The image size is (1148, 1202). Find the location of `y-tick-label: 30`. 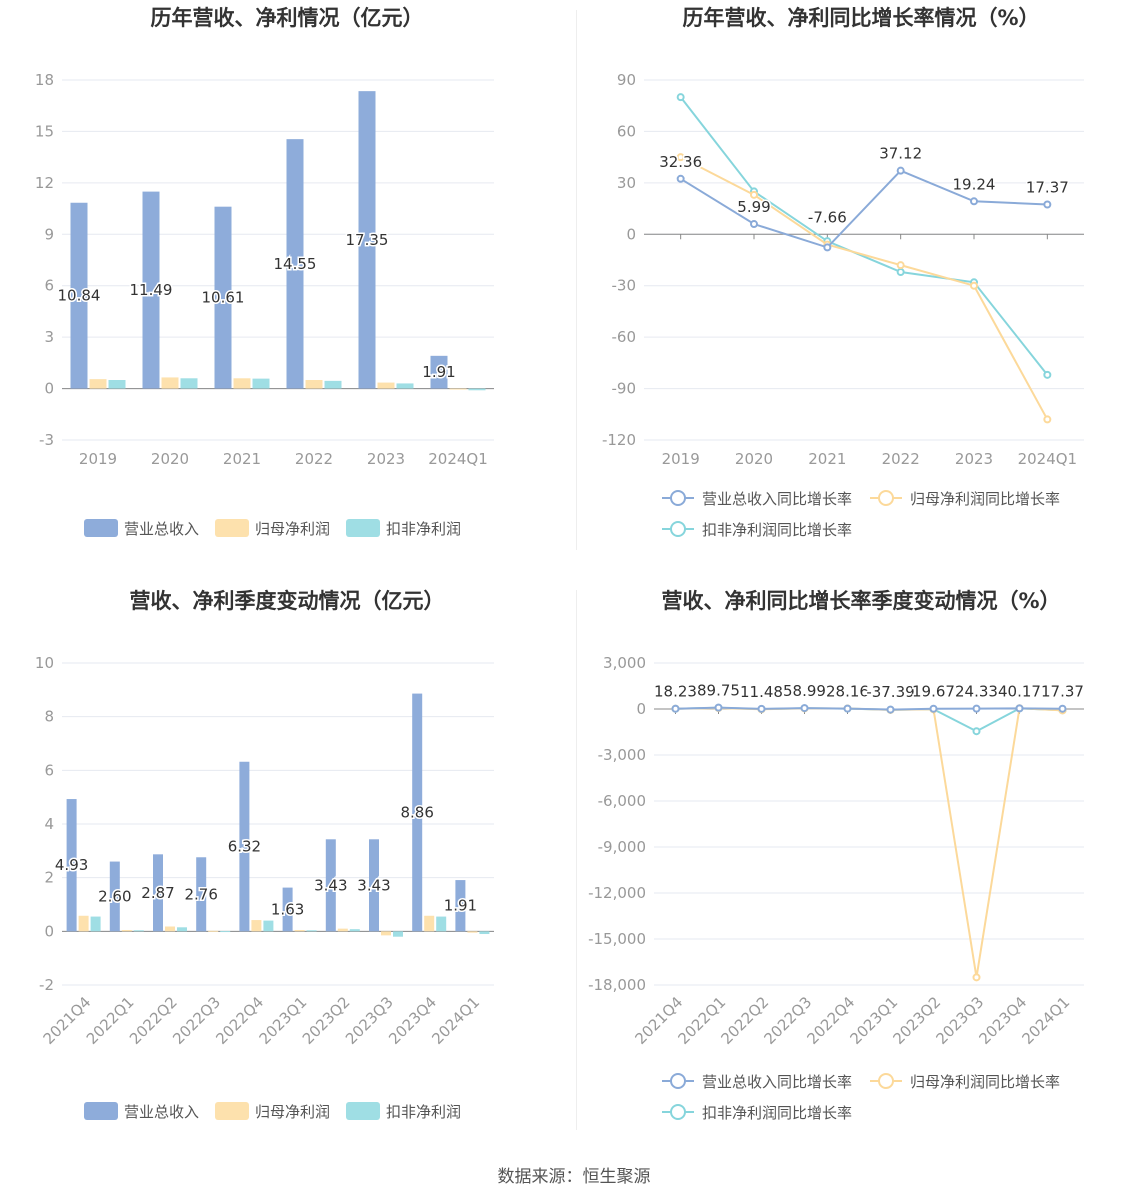

y-tick-label: 30 is located at coordinates (626, 183).